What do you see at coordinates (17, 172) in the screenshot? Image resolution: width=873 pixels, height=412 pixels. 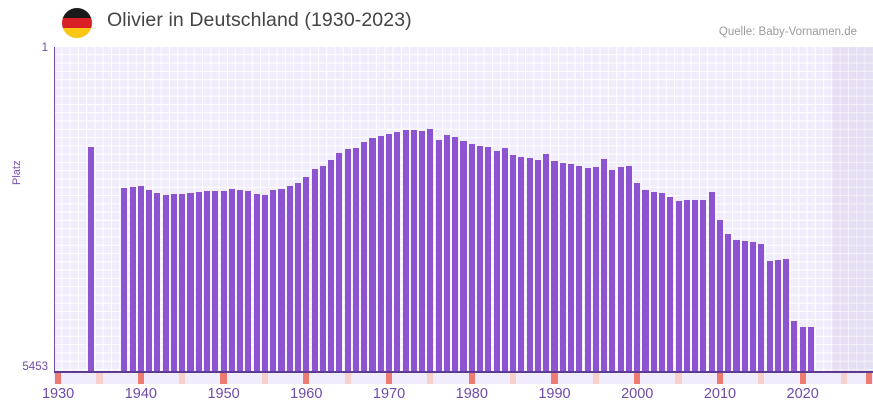 I see `y-axis-title: Platz` at bounding box center [17, 172].